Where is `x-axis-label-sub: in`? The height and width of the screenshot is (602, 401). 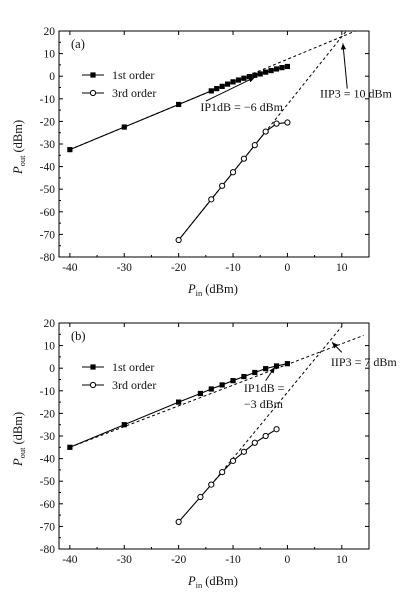 x-axis-label-sub: in is located at coordinates (199, 585).